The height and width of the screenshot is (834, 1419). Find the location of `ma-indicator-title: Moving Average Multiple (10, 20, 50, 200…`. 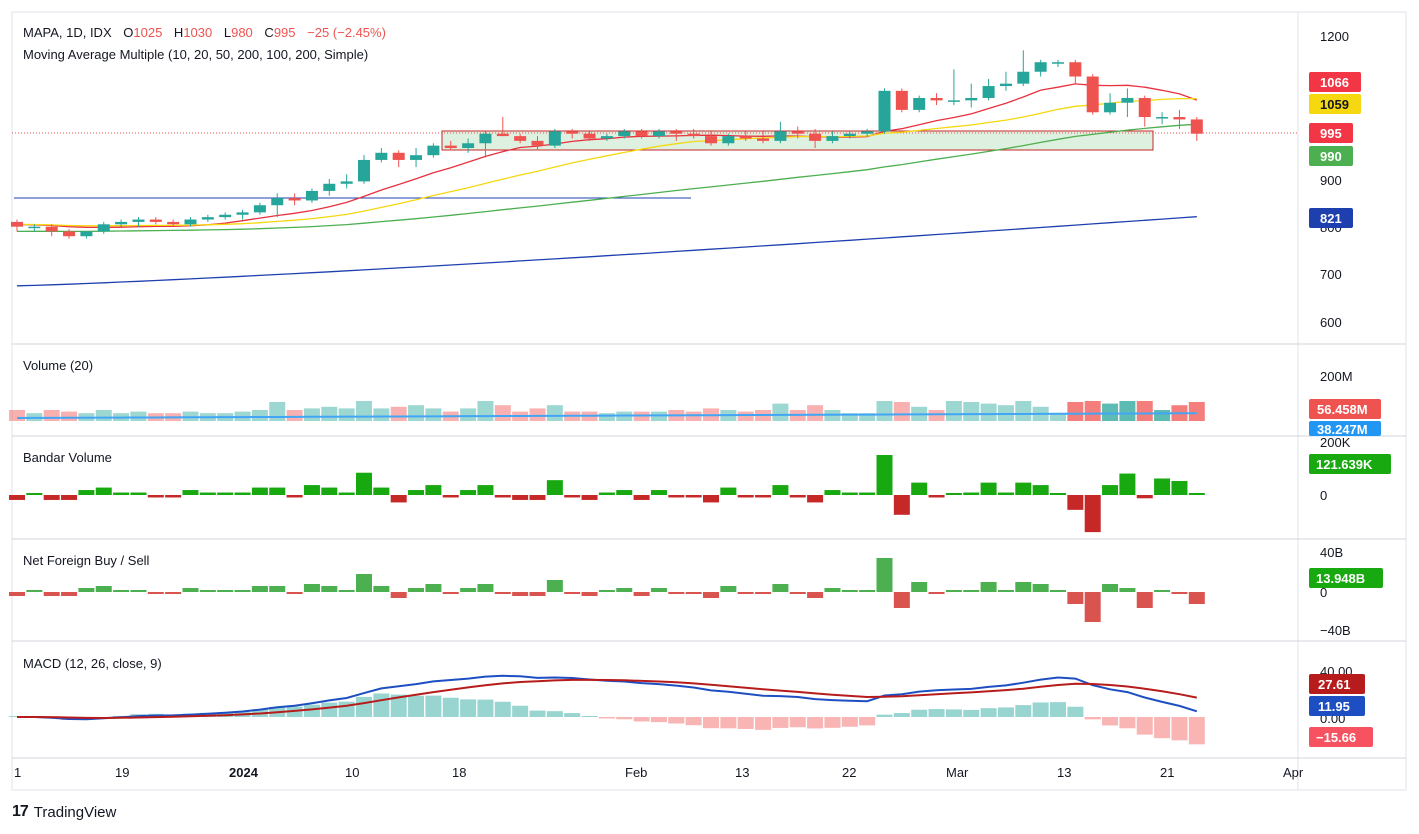

ma-indicator-title: Moving Average Multiple (10, 20, 50, 200… is located at coordinates (195, 54).